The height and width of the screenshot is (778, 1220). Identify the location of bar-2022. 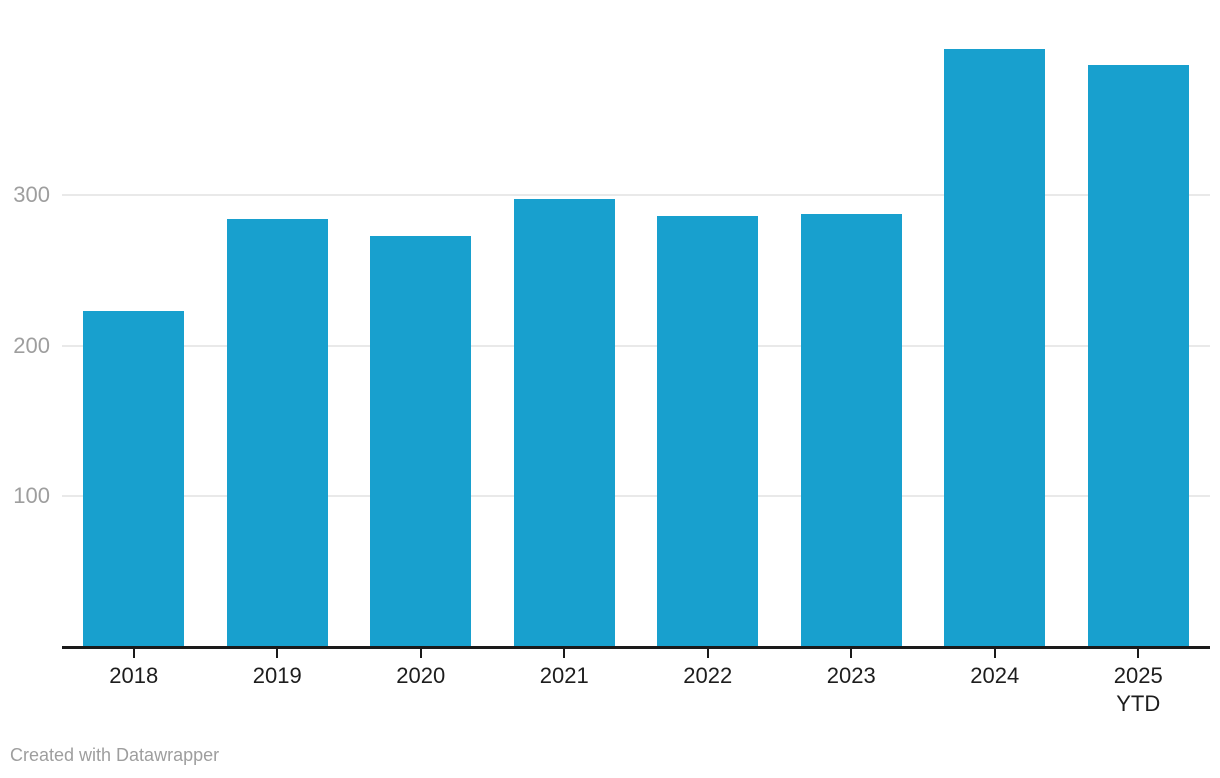
(708, 430).